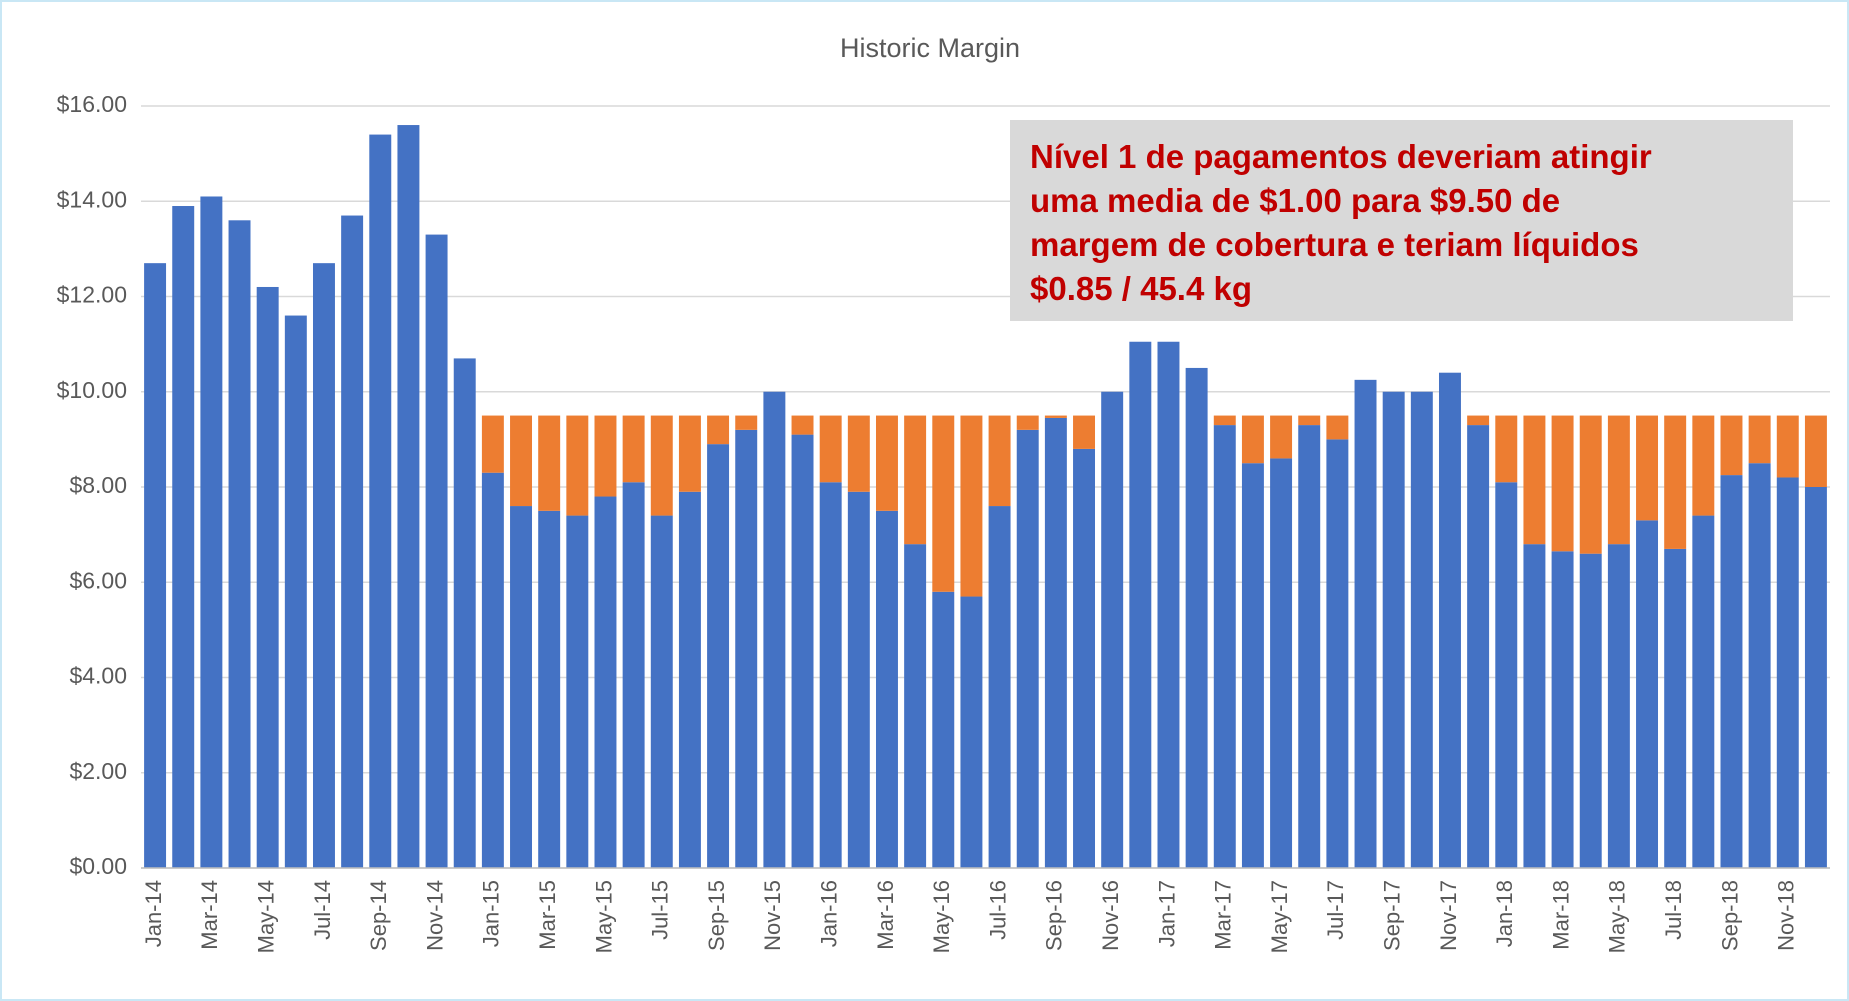 Image resolution: width=1849 pixels, height=1001 pixels. What do you see at coordinates (1141, 288) in the screenshot?
I see `annotation-line: $0.85 / 45.4 kg` at bounding box center [1141, 288].